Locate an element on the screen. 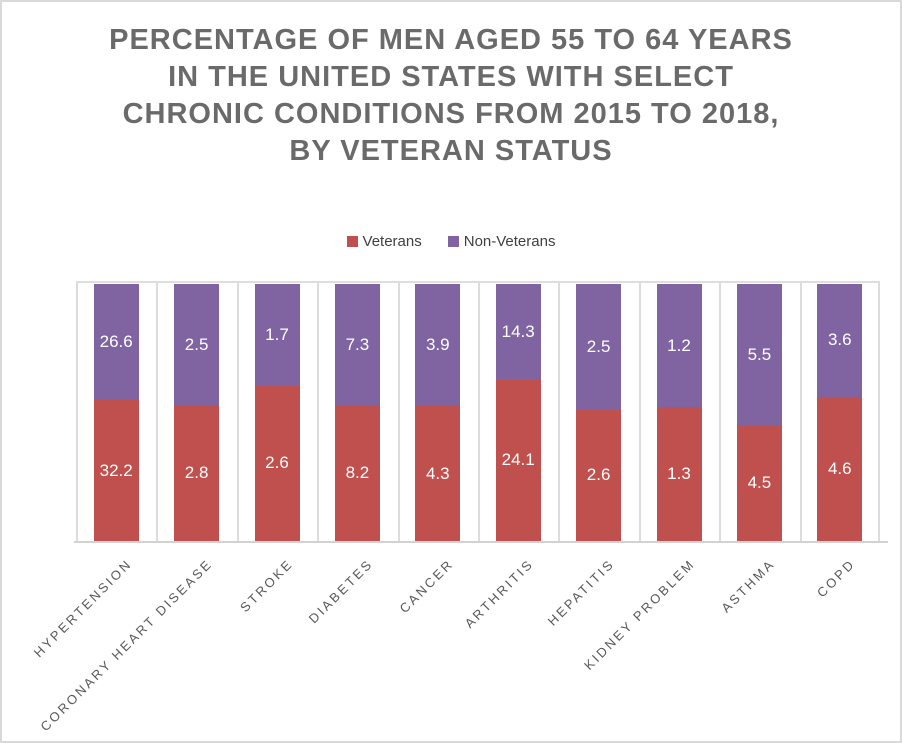 The image size is (902, 743). legend-item-non-veterans: Non-Veterans is located at coordinates (501, 241).